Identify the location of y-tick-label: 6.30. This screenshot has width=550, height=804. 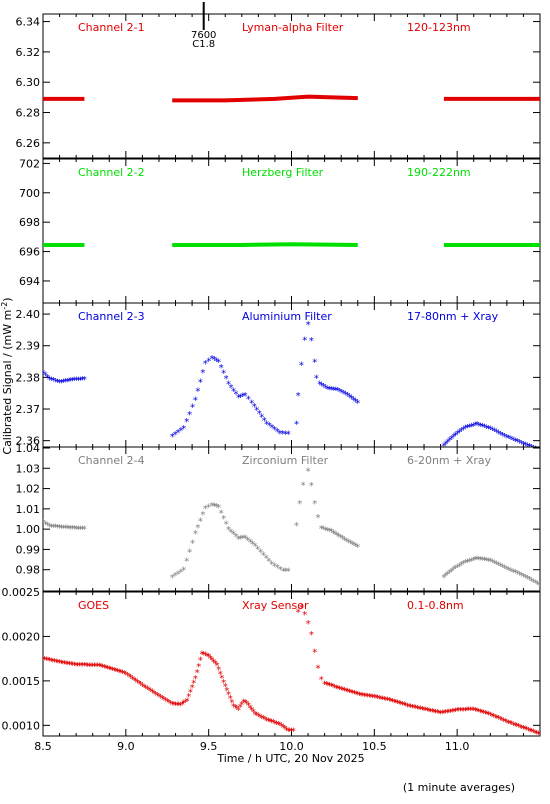
(28, 82).